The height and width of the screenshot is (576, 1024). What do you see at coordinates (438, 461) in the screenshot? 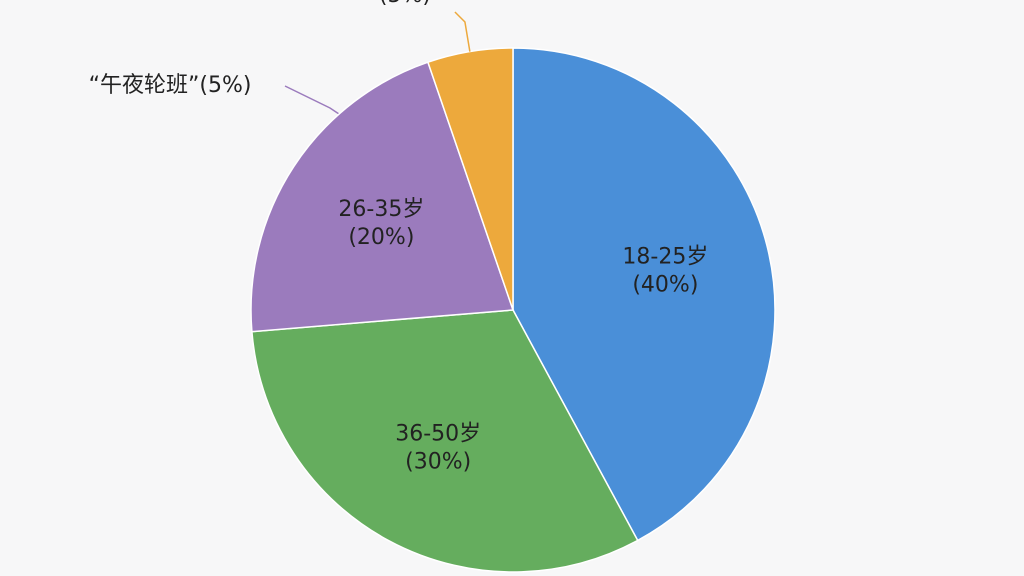
I see `slice-value-label: (30%)` at bounding box center [438, 461].